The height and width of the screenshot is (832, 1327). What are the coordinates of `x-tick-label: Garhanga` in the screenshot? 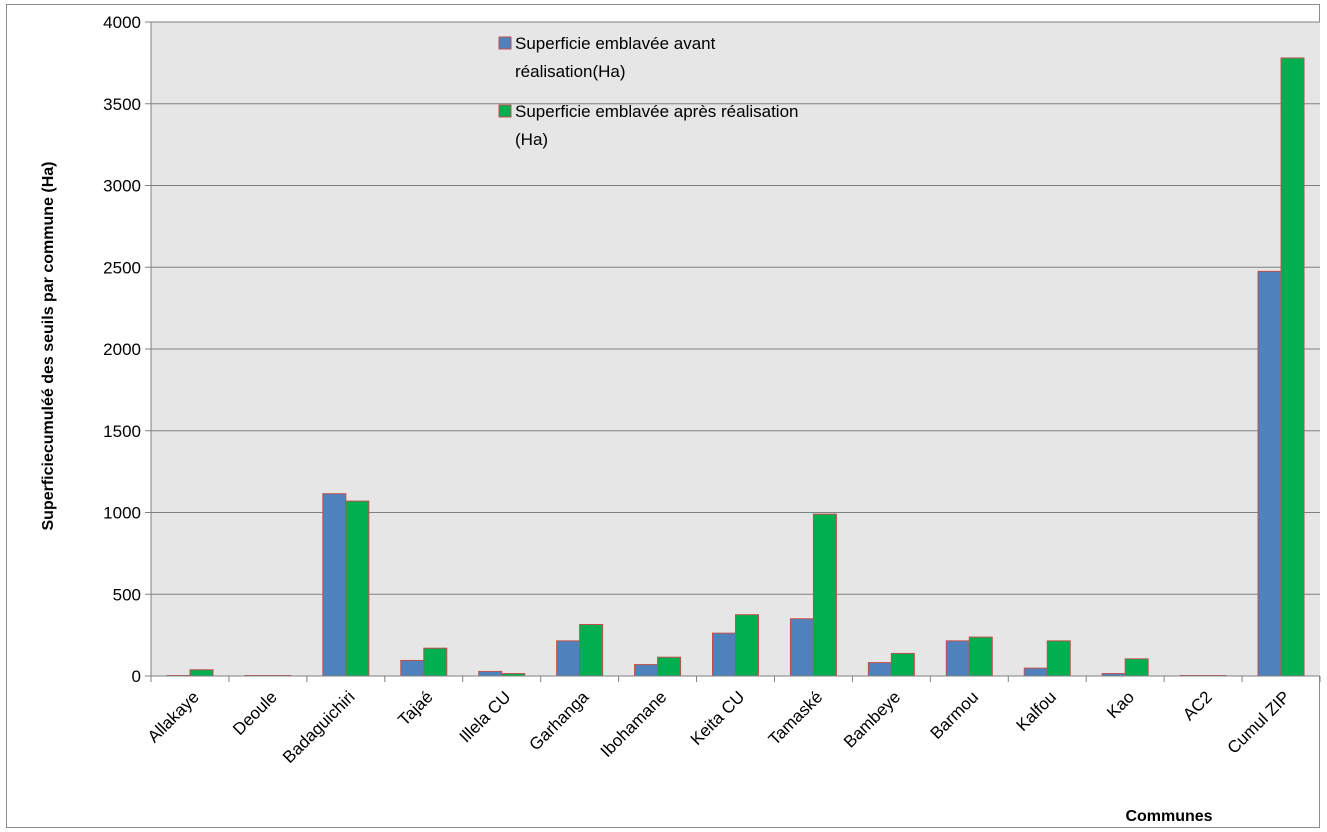 It's located at (559, 720).